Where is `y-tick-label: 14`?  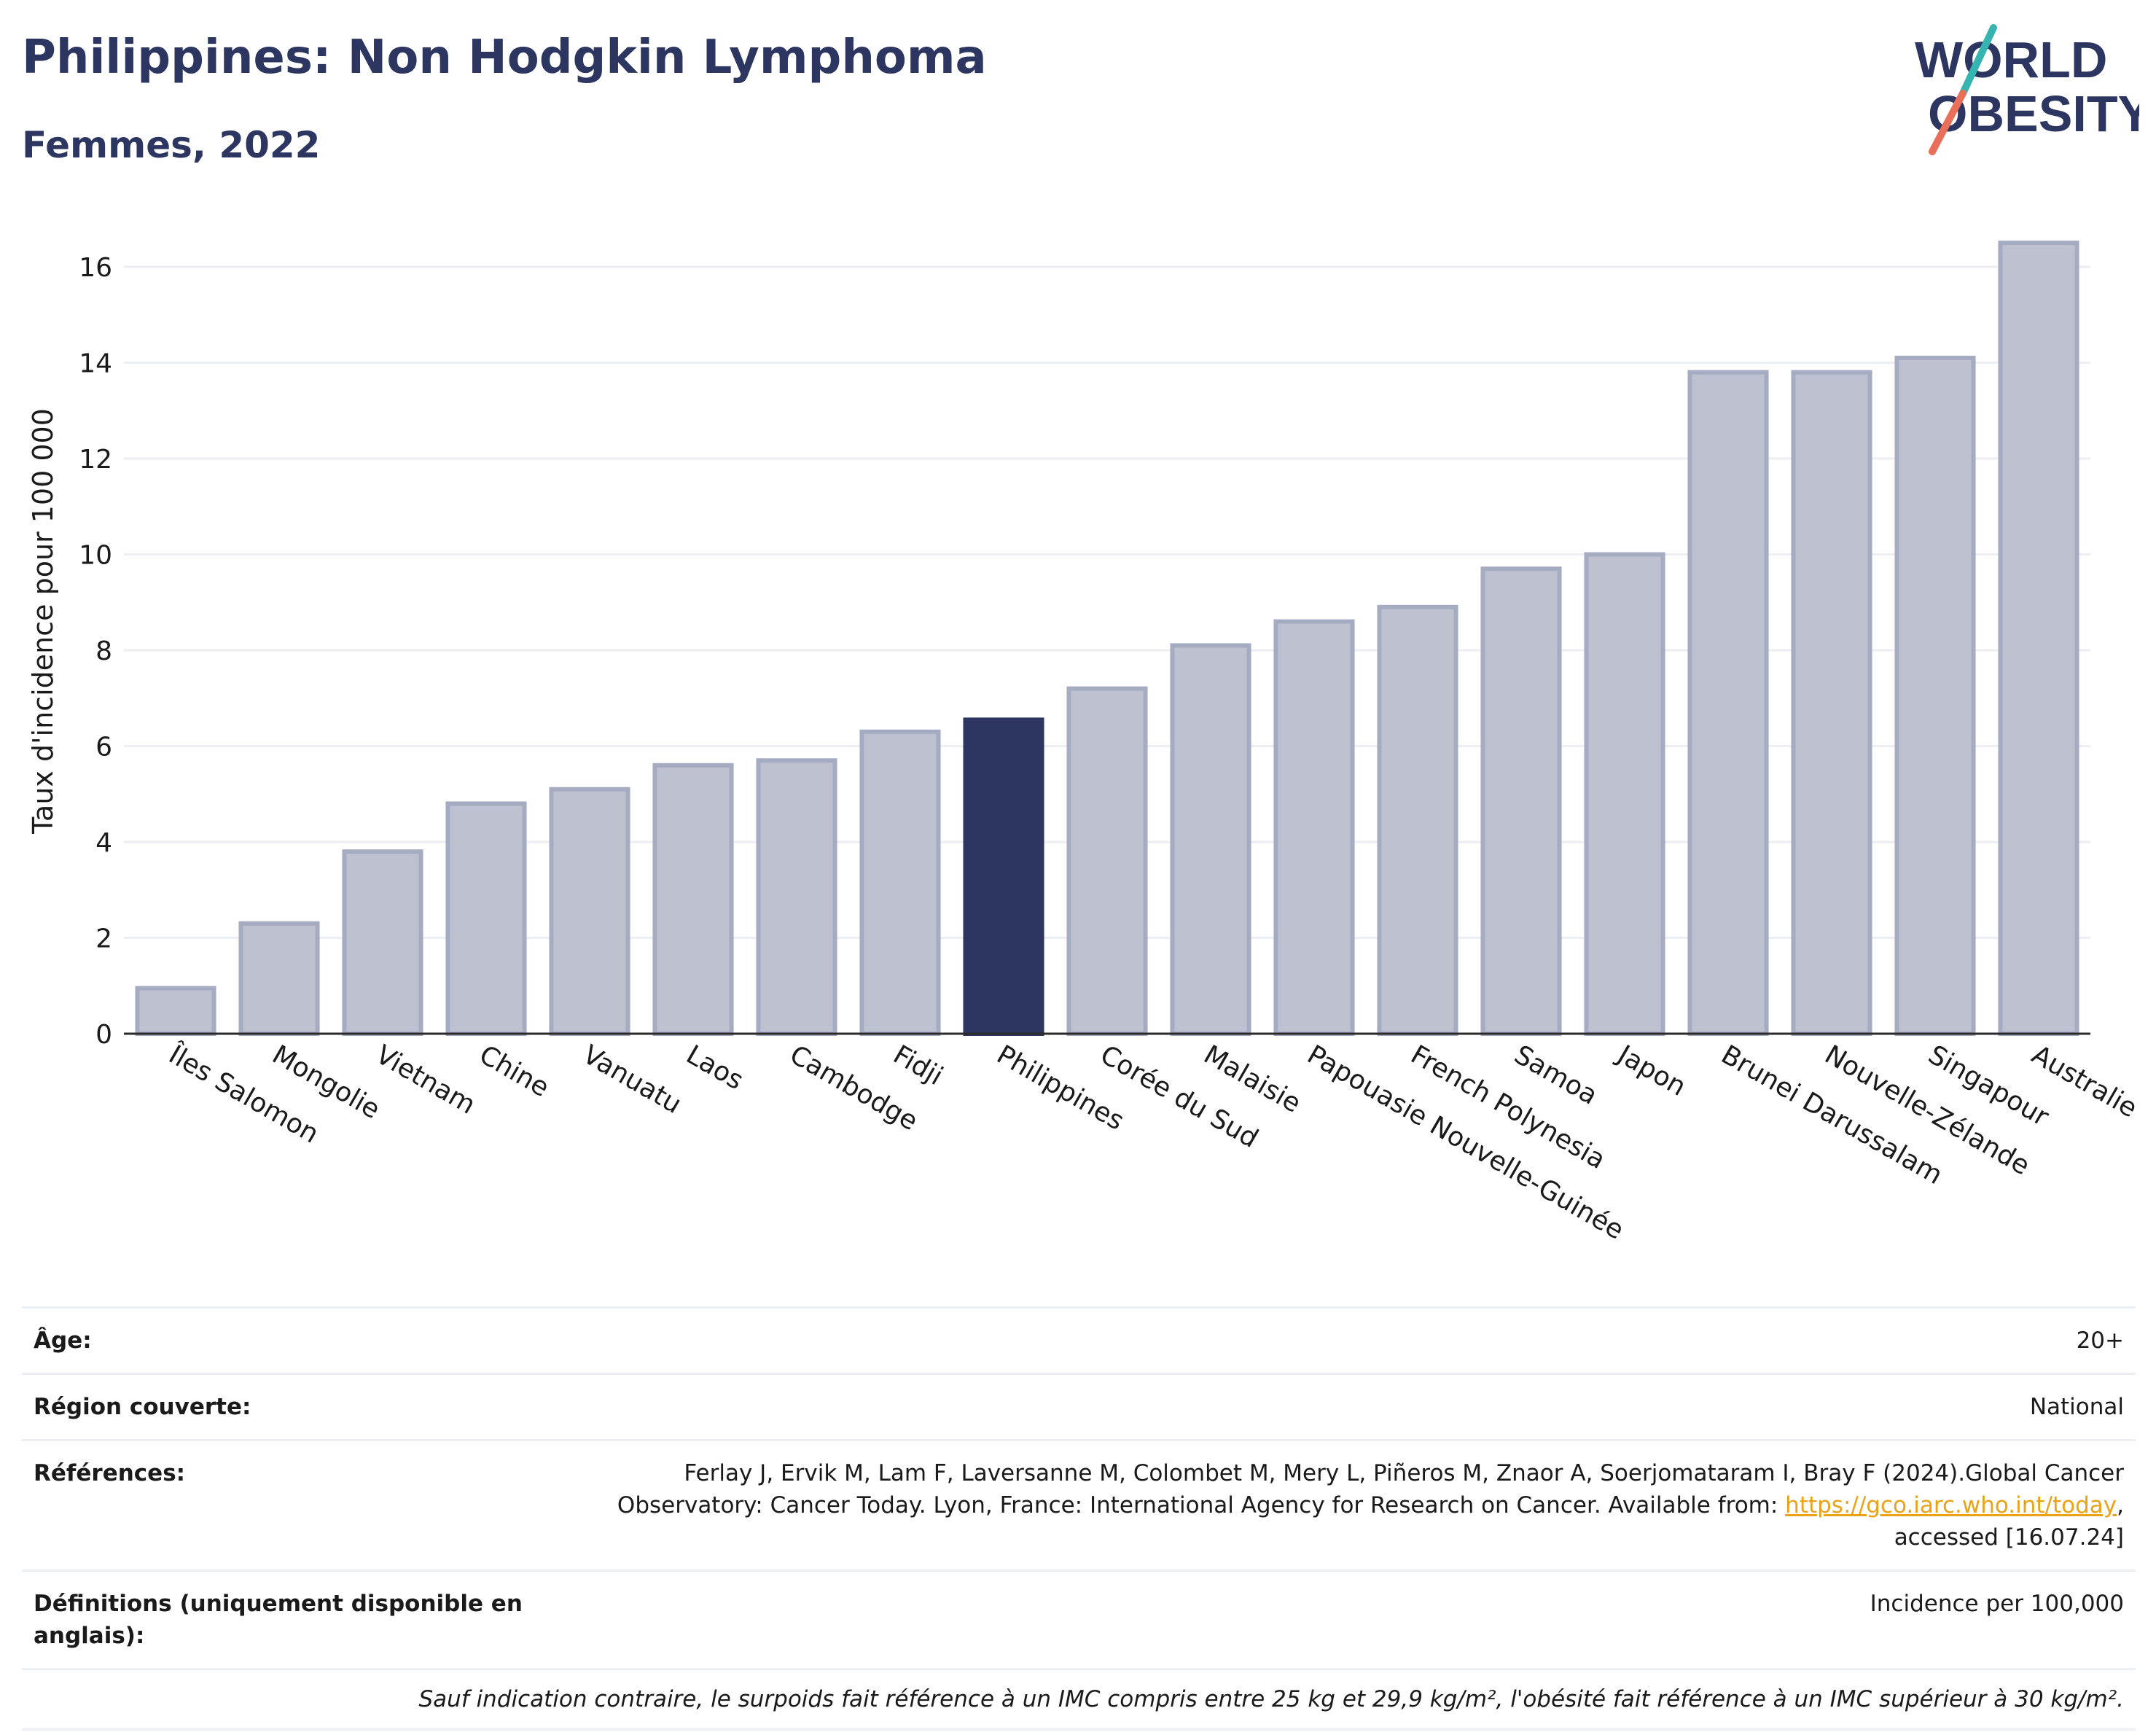
y-tick-label: 14 is located at coordinates (96, 364).